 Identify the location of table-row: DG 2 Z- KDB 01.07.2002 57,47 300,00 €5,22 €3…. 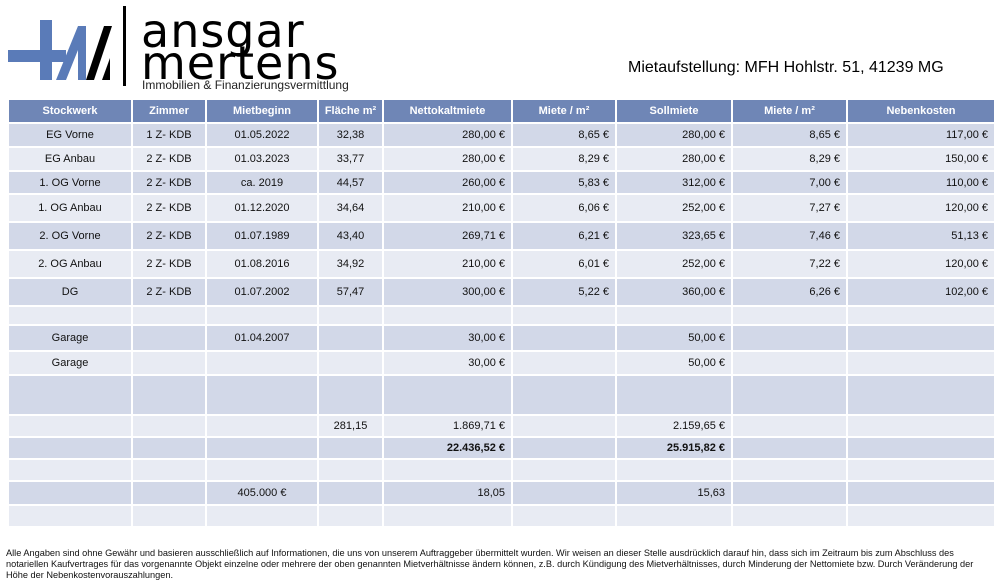
(501, 292).